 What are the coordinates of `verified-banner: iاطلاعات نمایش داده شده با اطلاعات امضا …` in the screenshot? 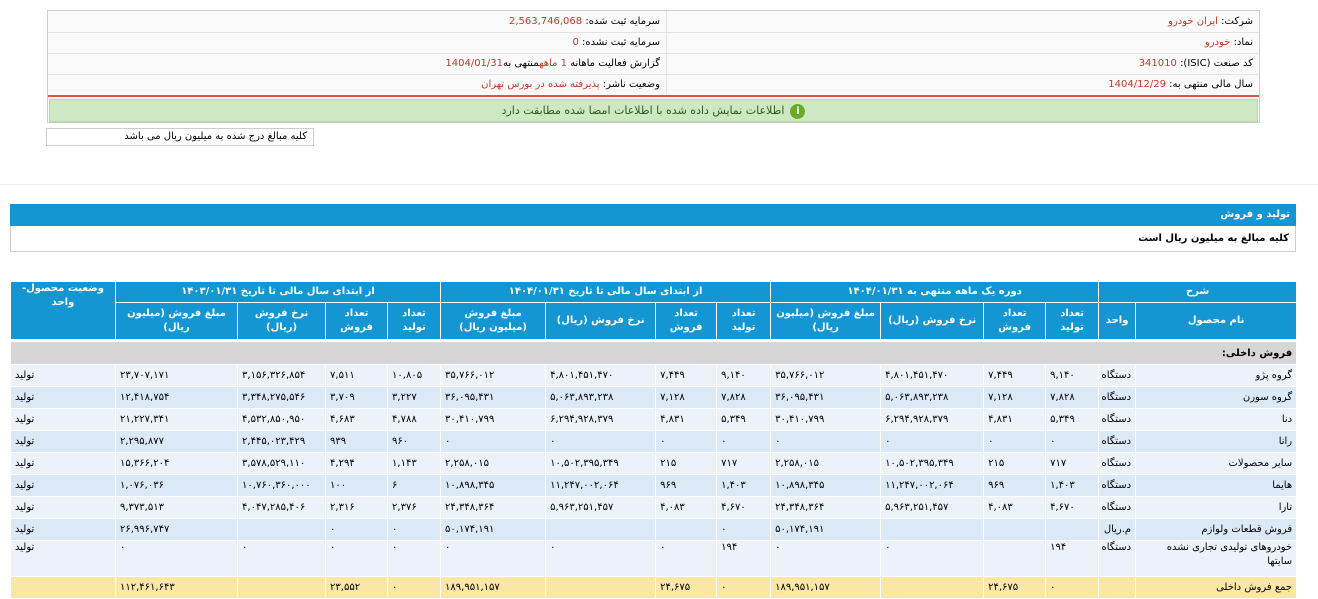 It's located at (653, 110).